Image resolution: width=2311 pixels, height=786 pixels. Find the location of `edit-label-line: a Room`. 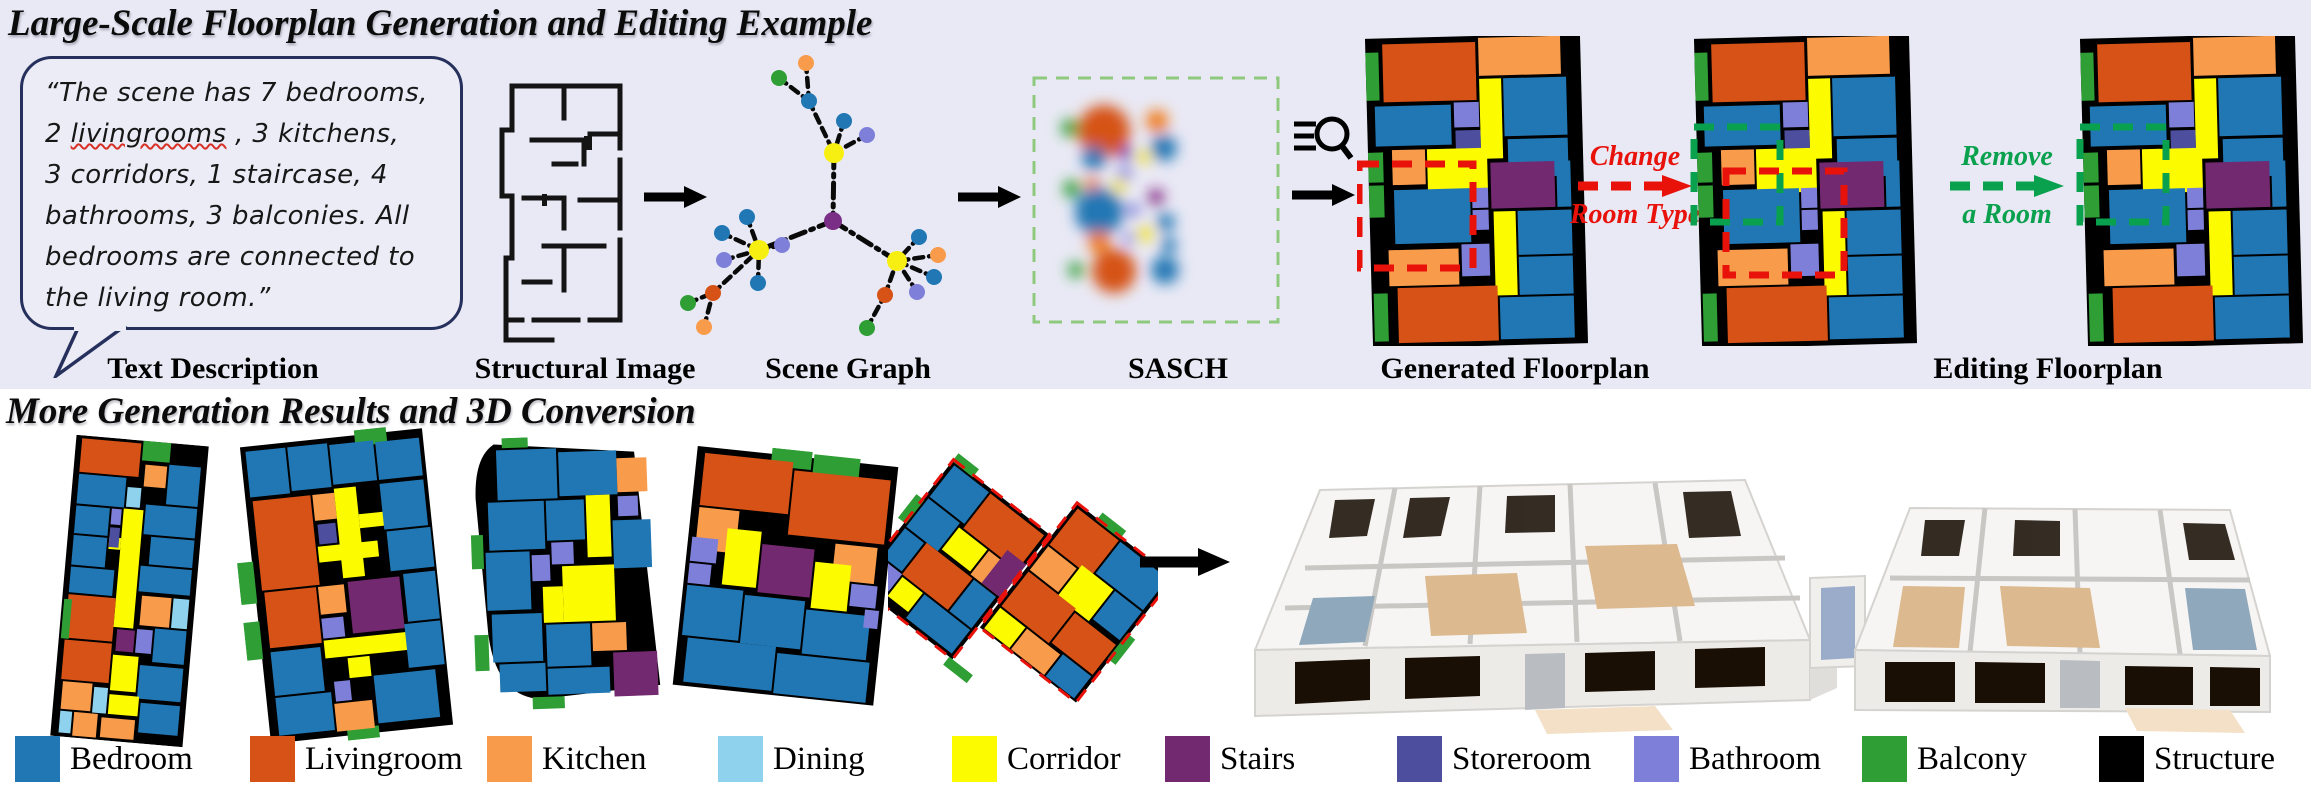

edit-label-line: a Room is located at coordinates (2007, 214).